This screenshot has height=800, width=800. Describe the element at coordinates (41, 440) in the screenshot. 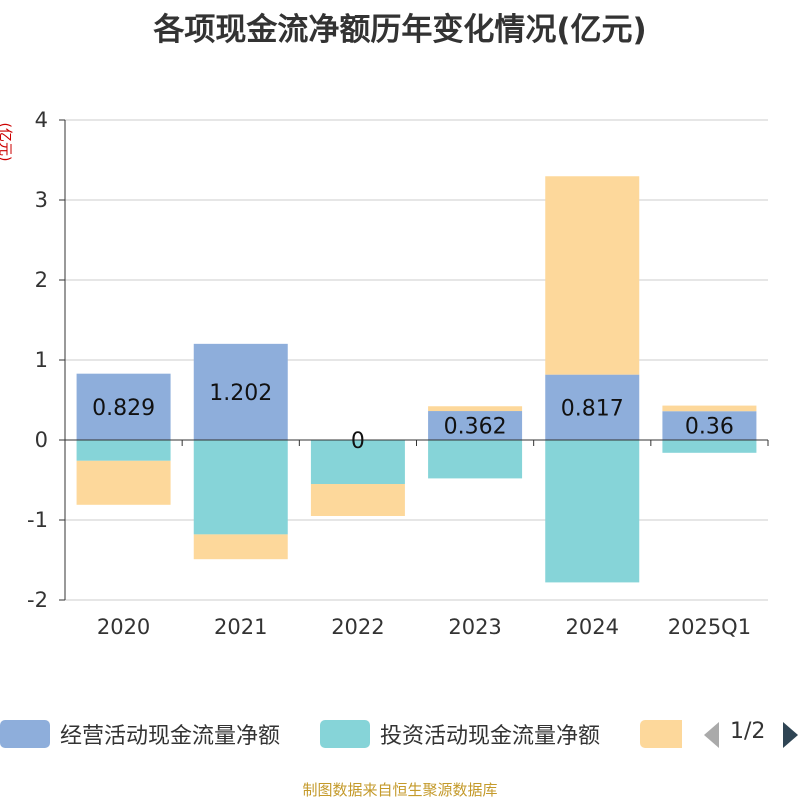

I see `y-tick-label: 0` at that location.